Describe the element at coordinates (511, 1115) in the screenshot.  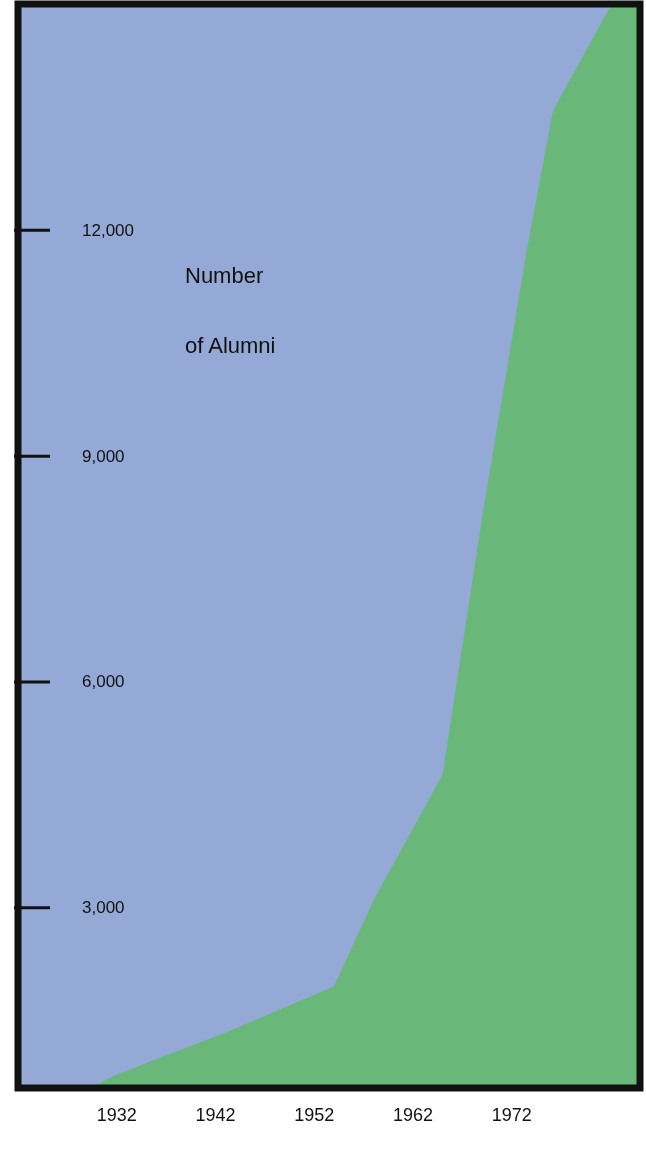
I see `x-tick-label: 1972` at that location.